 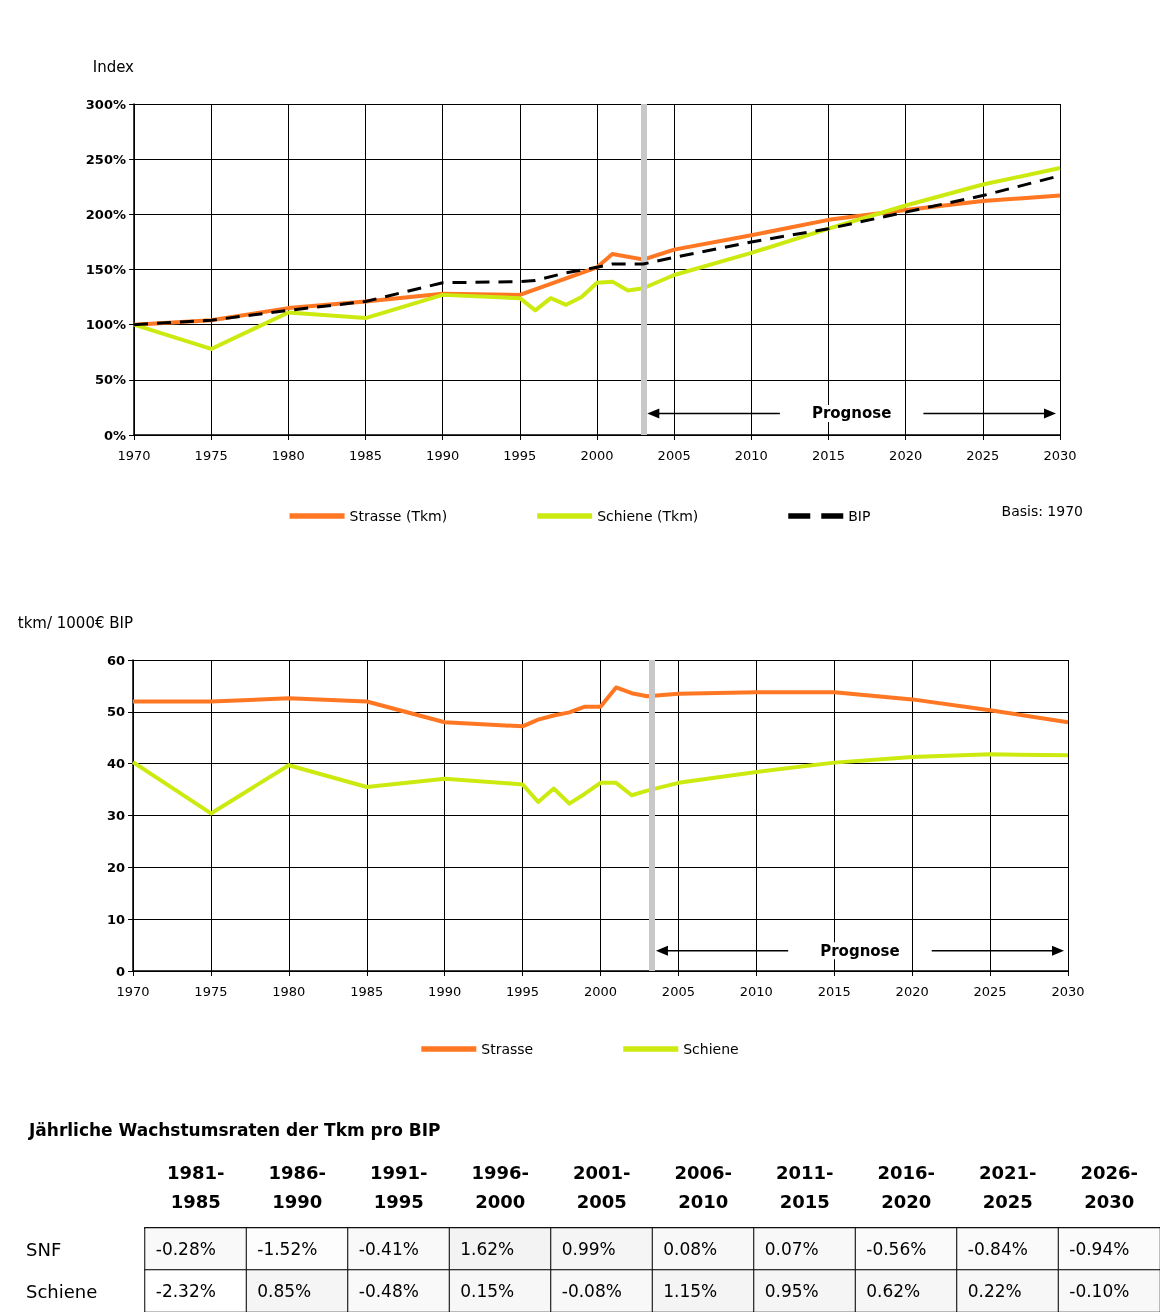 I want to click on data-label: 1.62%, so click(x=487, y=1249).